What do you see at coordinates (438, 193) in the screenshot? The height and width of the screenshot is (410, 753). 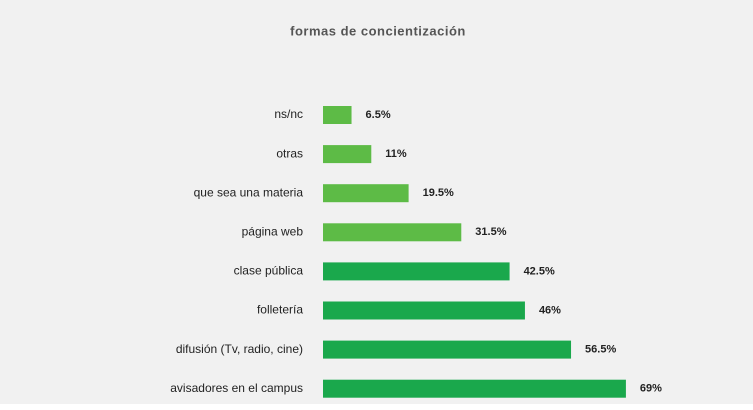 I see `value-label: 19.5%` at bounding box center [438, 193].